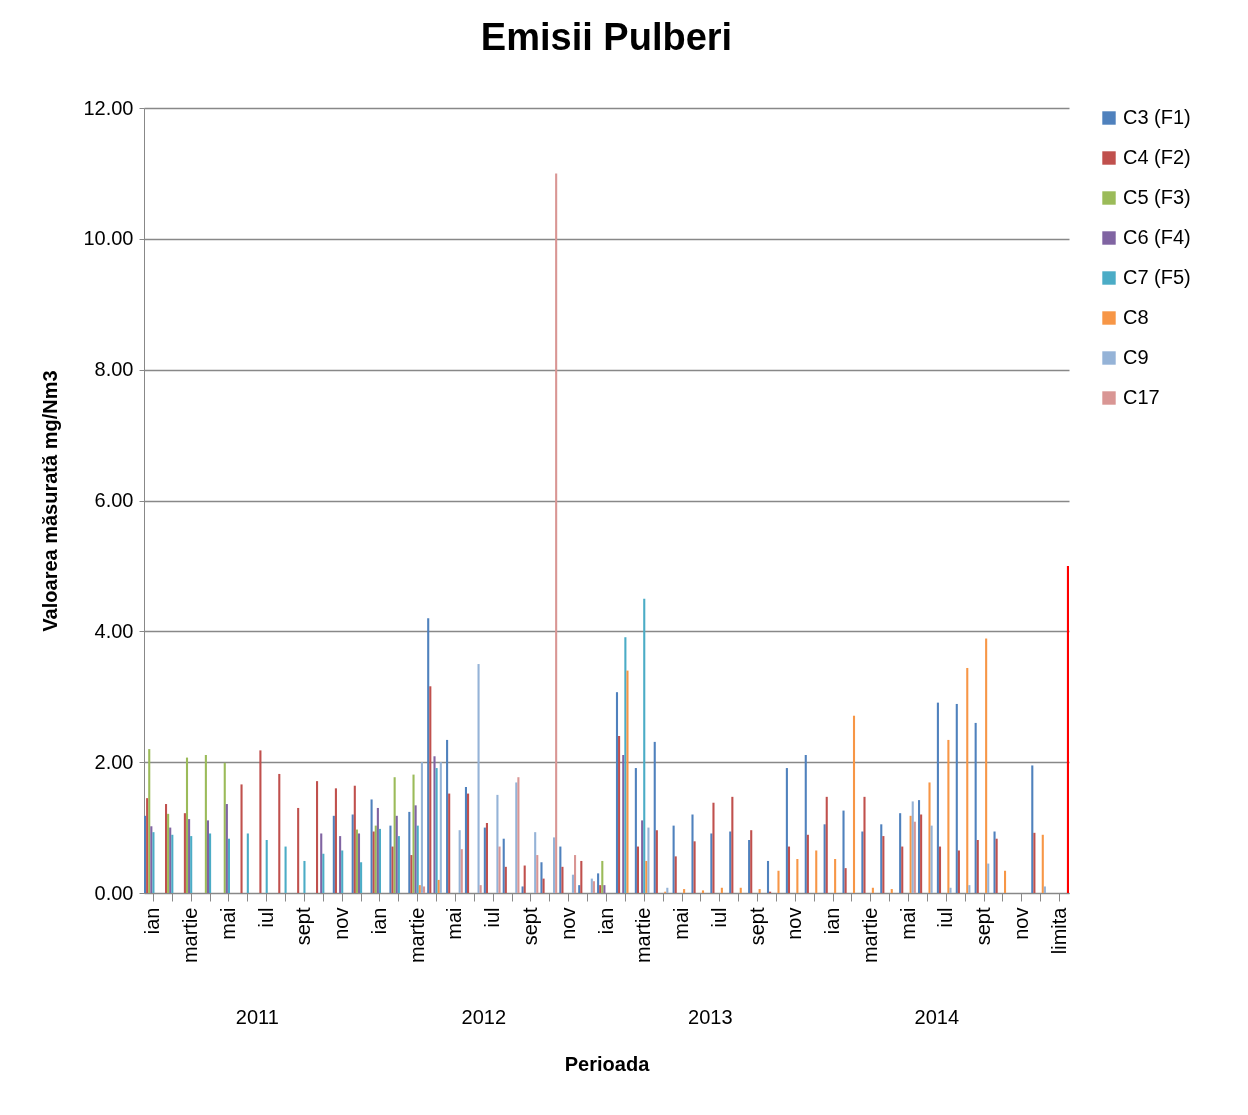 The image size is (1248, 1115). I want to click on text: 2012, so click(484, 1017).